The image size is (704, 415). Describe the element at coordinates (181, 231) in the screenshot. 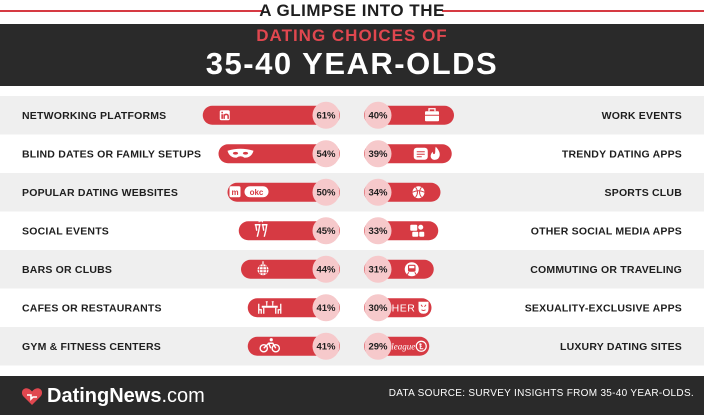

I see `left-row-3: 45% SOCIAL EVENTS` at that location.